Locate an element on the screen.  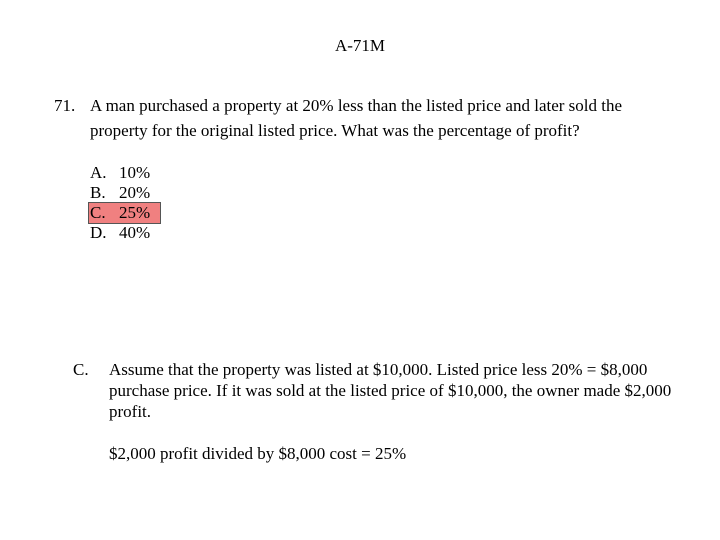
question-number: 71. is located at coordinates (65, 105).